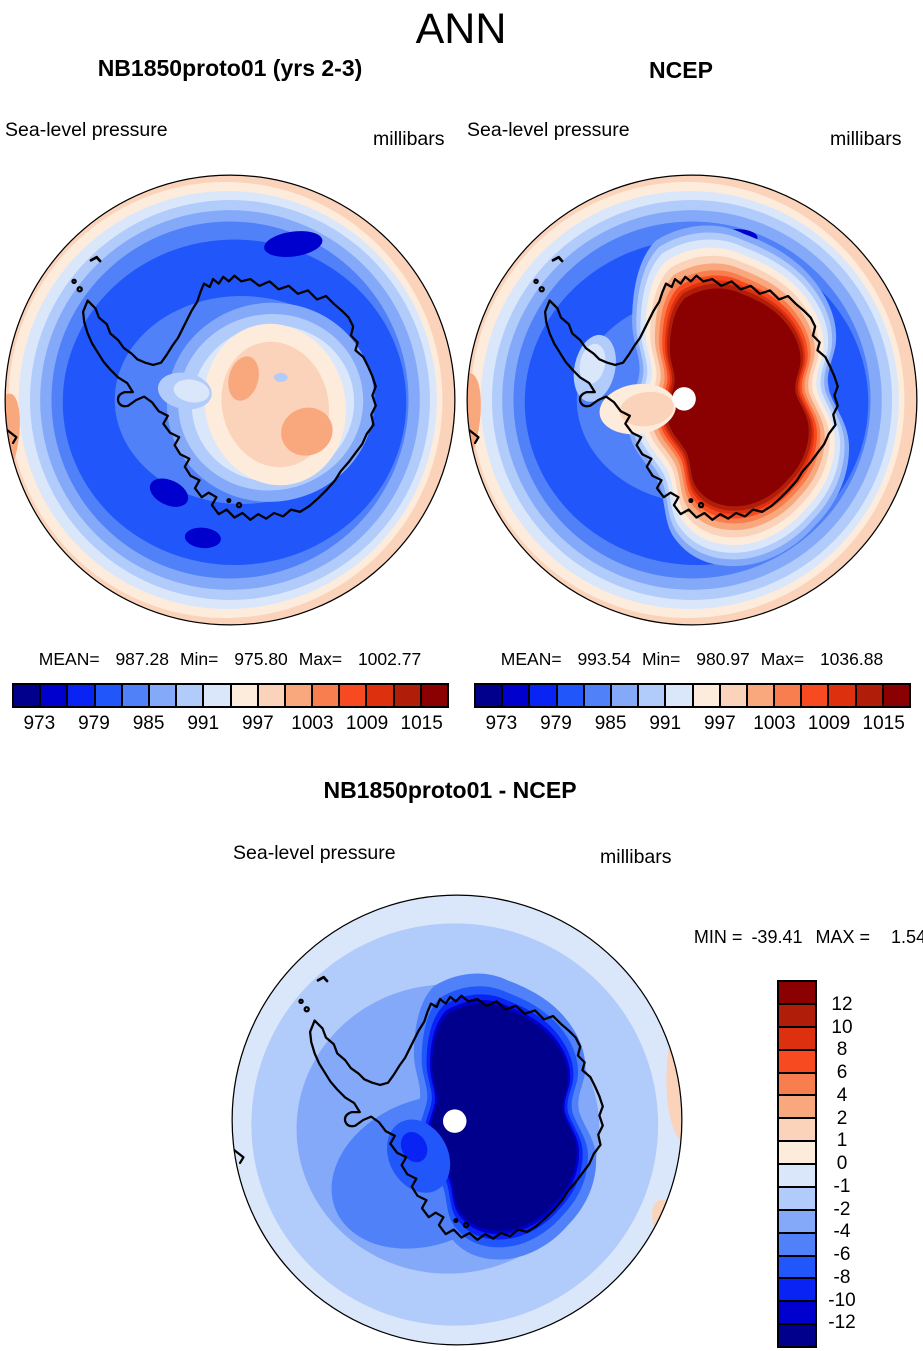  I want to click on model-panel-title: NB1850proto01 (yrs 2-3), so click(230, 68).